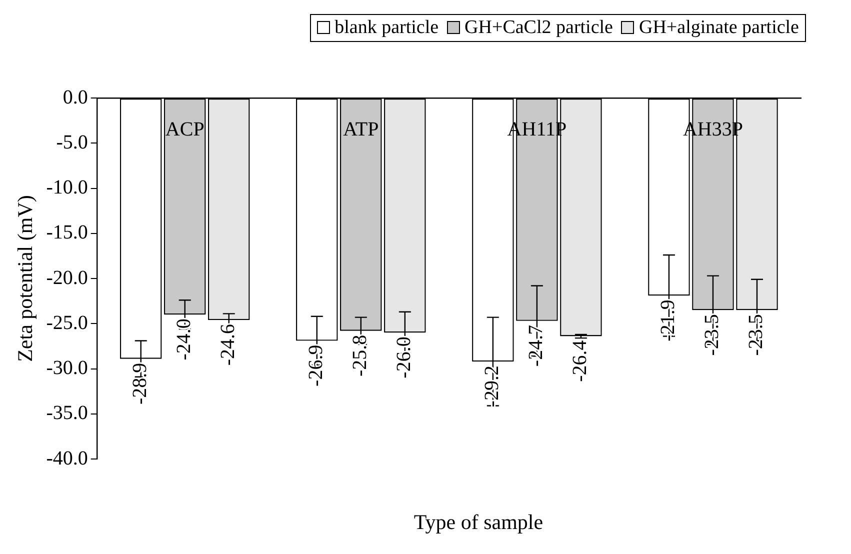 This screenshot has width=851, height=554. What do you see at coordinates (67, 323) in the screenshot?
I see `y-tick-label: -25.0` at bounding box center [67, 323].